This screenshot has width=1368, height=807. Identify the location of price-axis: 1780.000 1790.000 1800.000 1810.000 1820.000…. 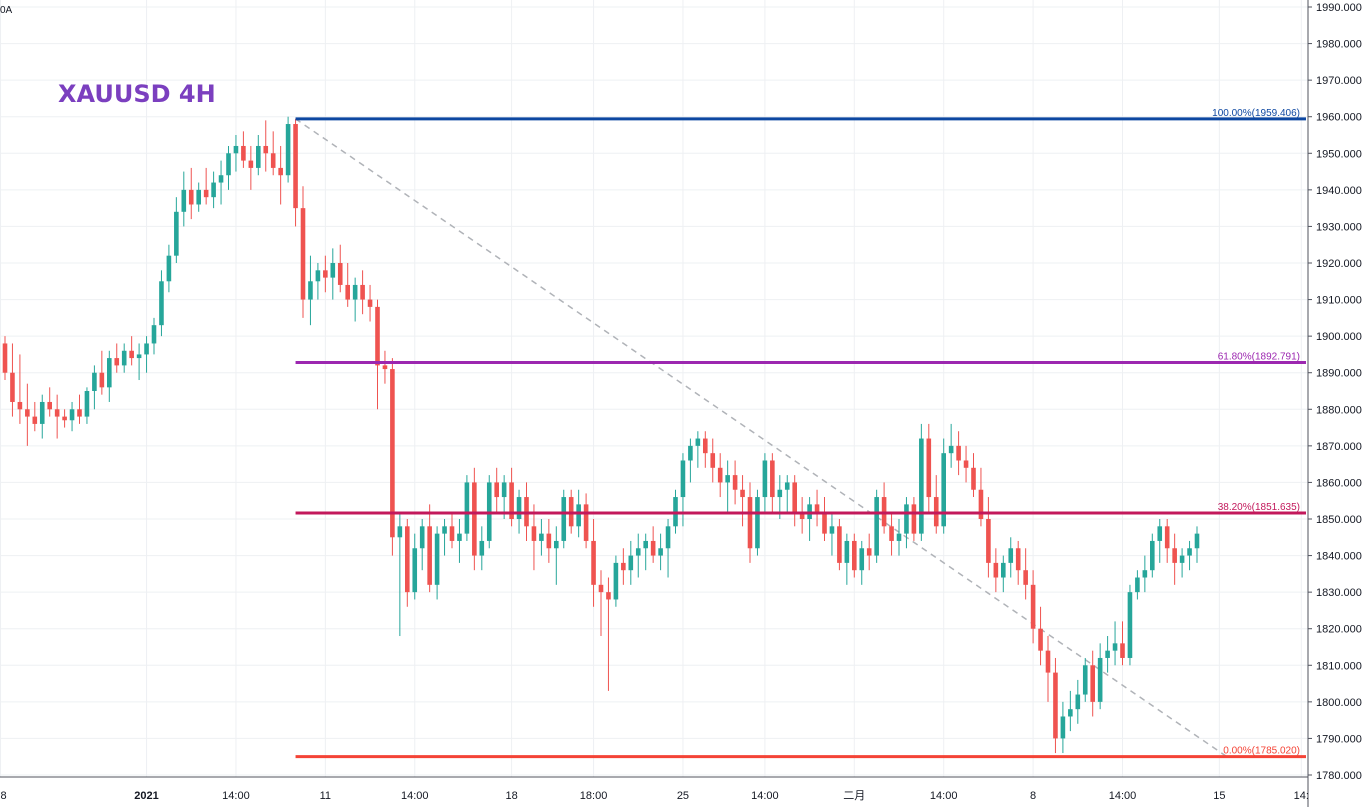
(1334, 403).